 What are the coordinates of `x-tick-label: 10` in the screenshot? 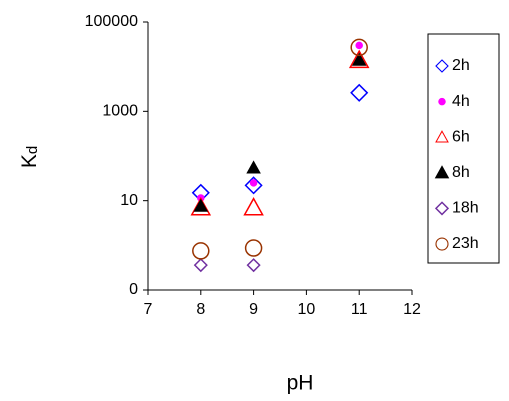 It's located at (307, 309).